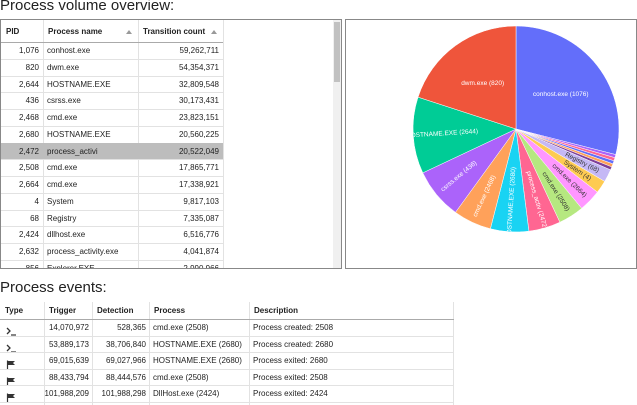 This screenshot has width=637, height=405. I want to click on scrollbar, so click(337, 144).